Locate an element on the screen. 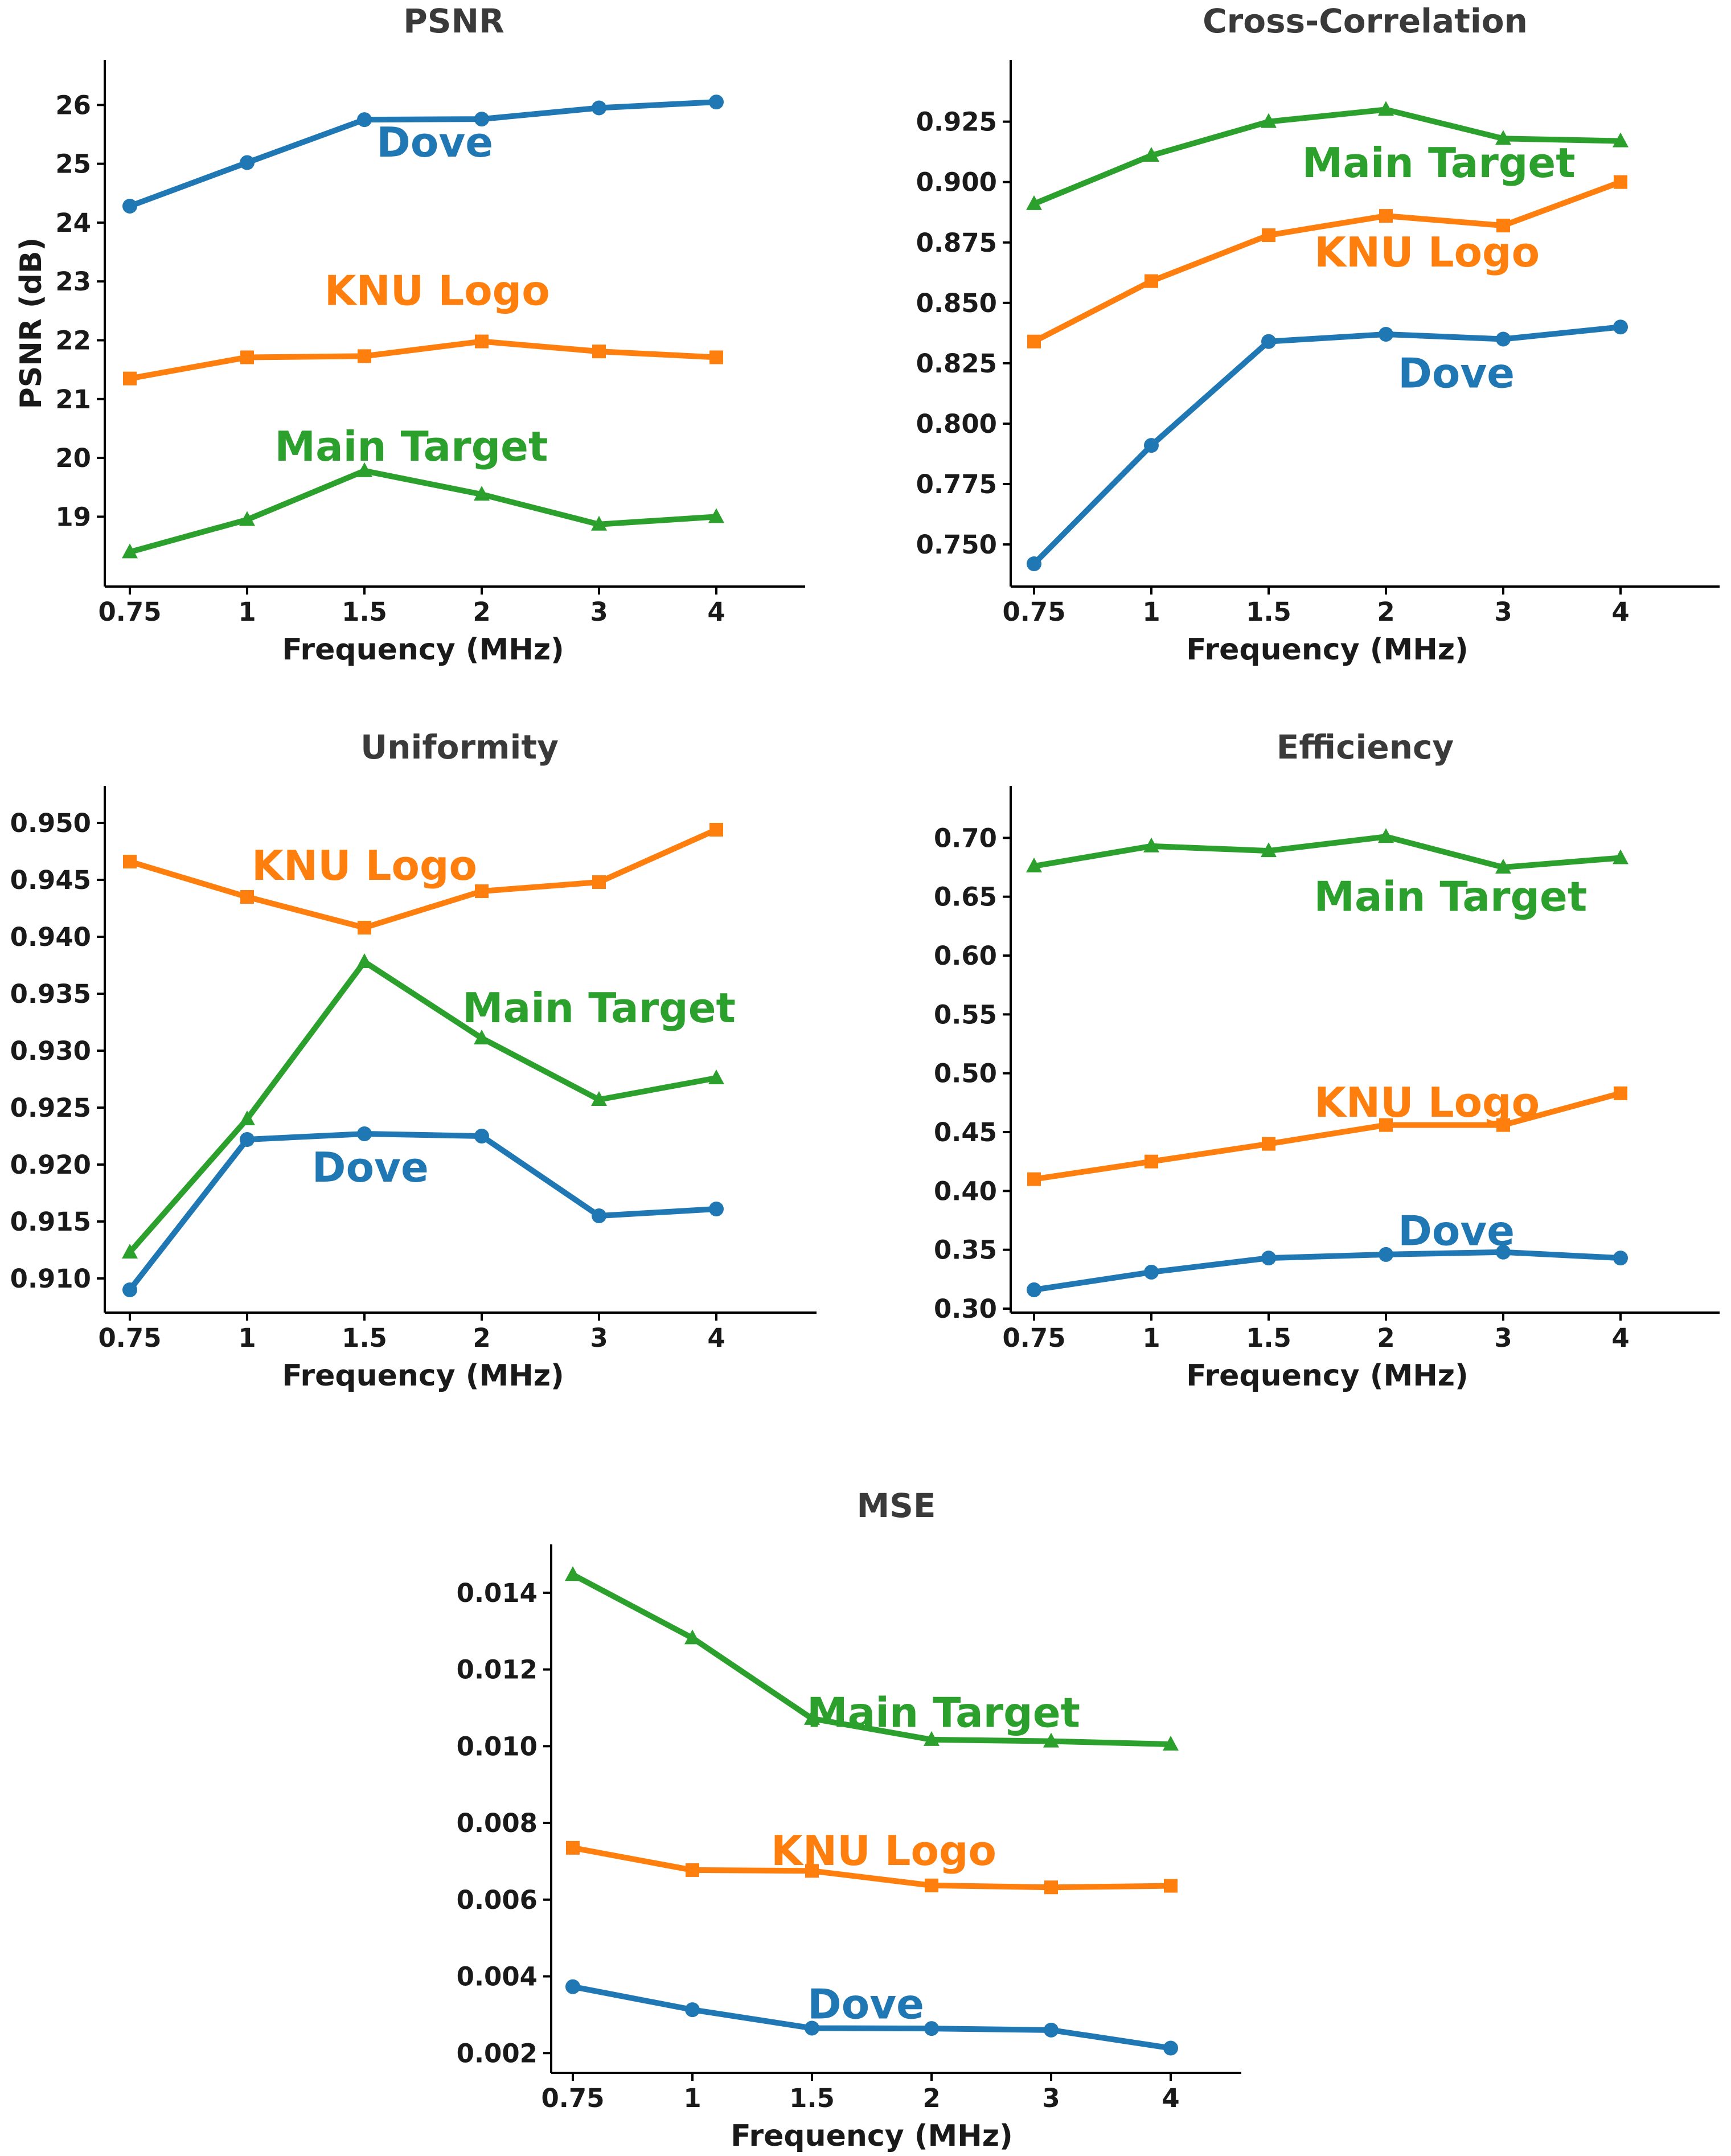 This screenshot has width=1731, height=2156. y-tick-label: 25 is located at coordinates (73, 164).